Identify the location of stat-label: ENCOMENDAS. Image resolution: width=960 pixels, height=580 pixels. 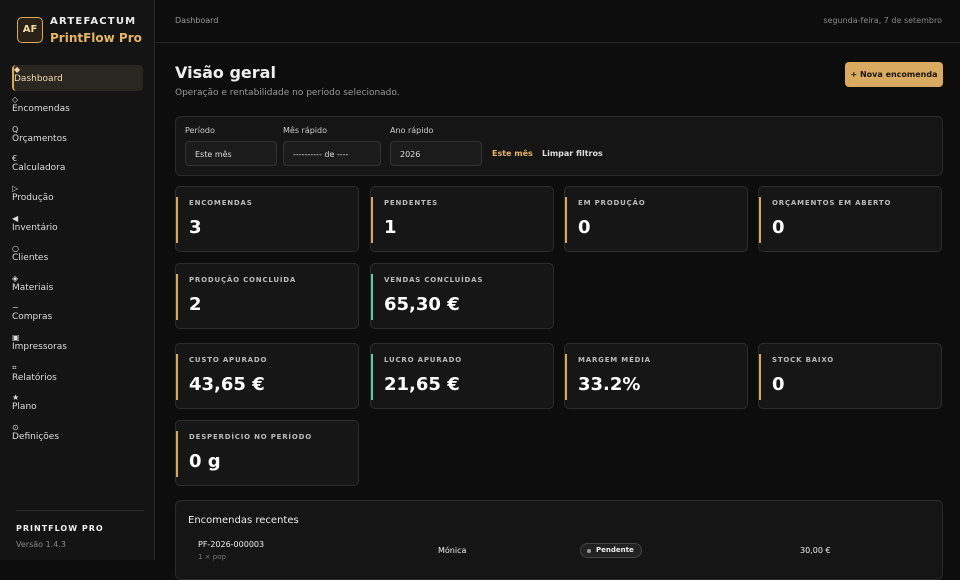
(221, 203).